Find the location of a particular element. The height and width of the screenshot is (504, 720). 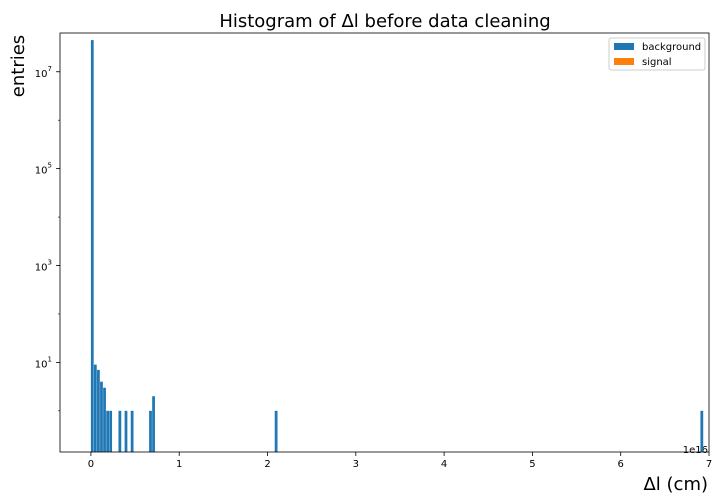

x-tick-label-6: 6 is located at coordinates (621, 464).